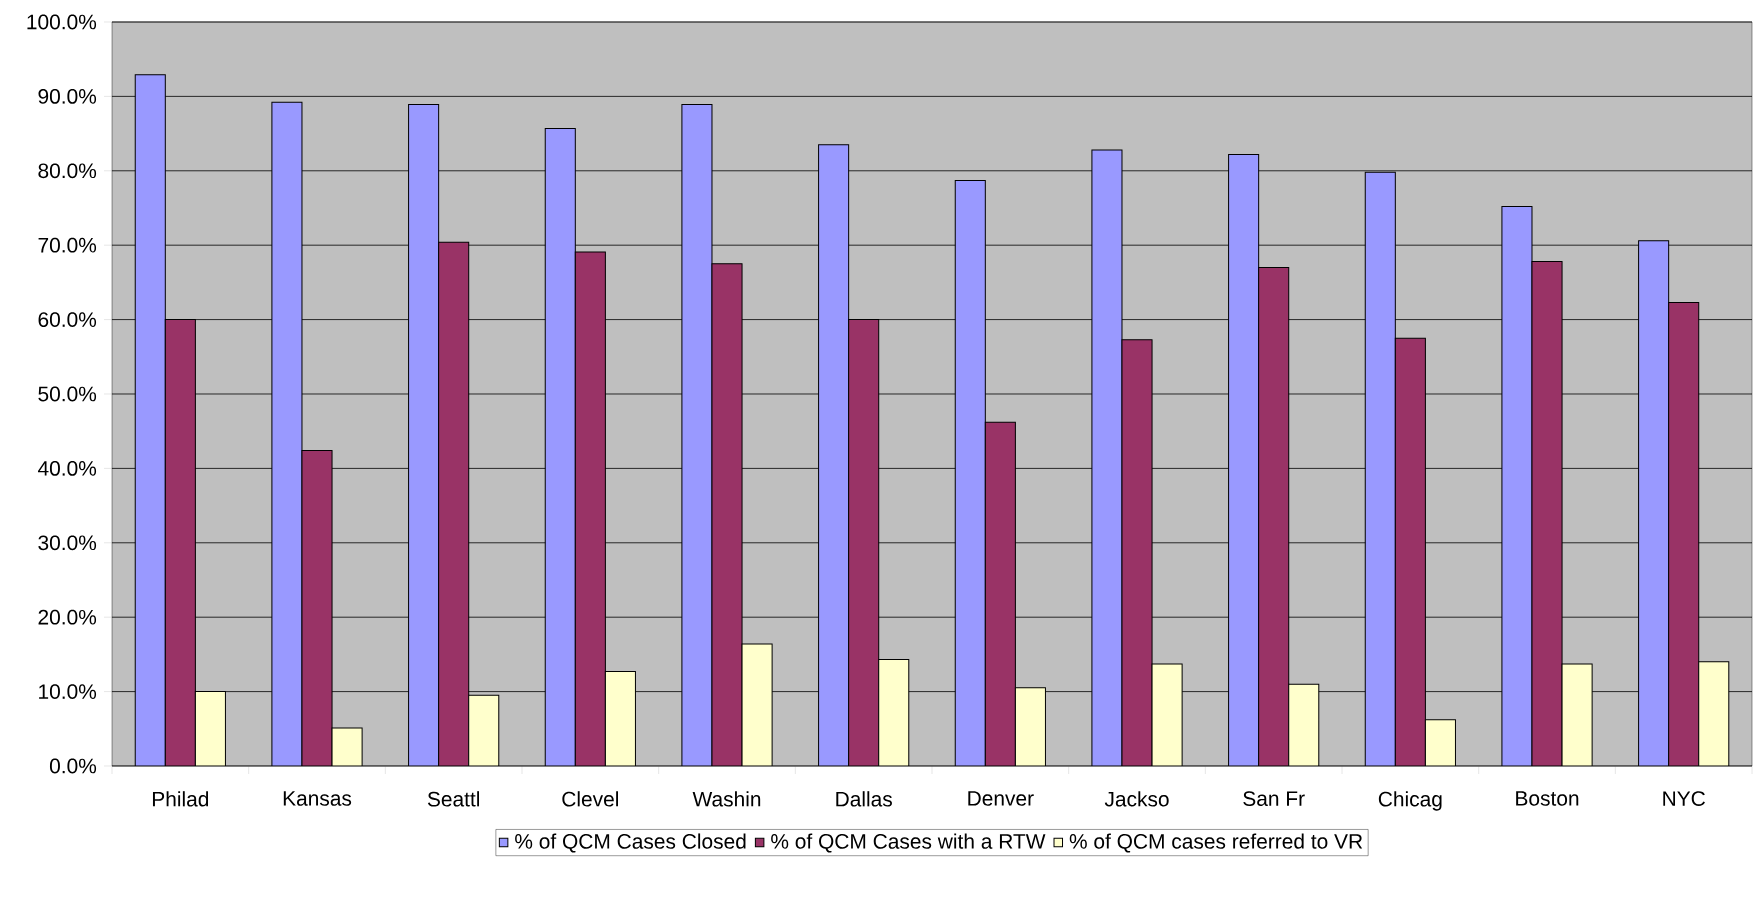 Image resolution: width=1754 pixels, height=900 pixels. I want to click on x-tick-label: Boston, so click(1547, 798).